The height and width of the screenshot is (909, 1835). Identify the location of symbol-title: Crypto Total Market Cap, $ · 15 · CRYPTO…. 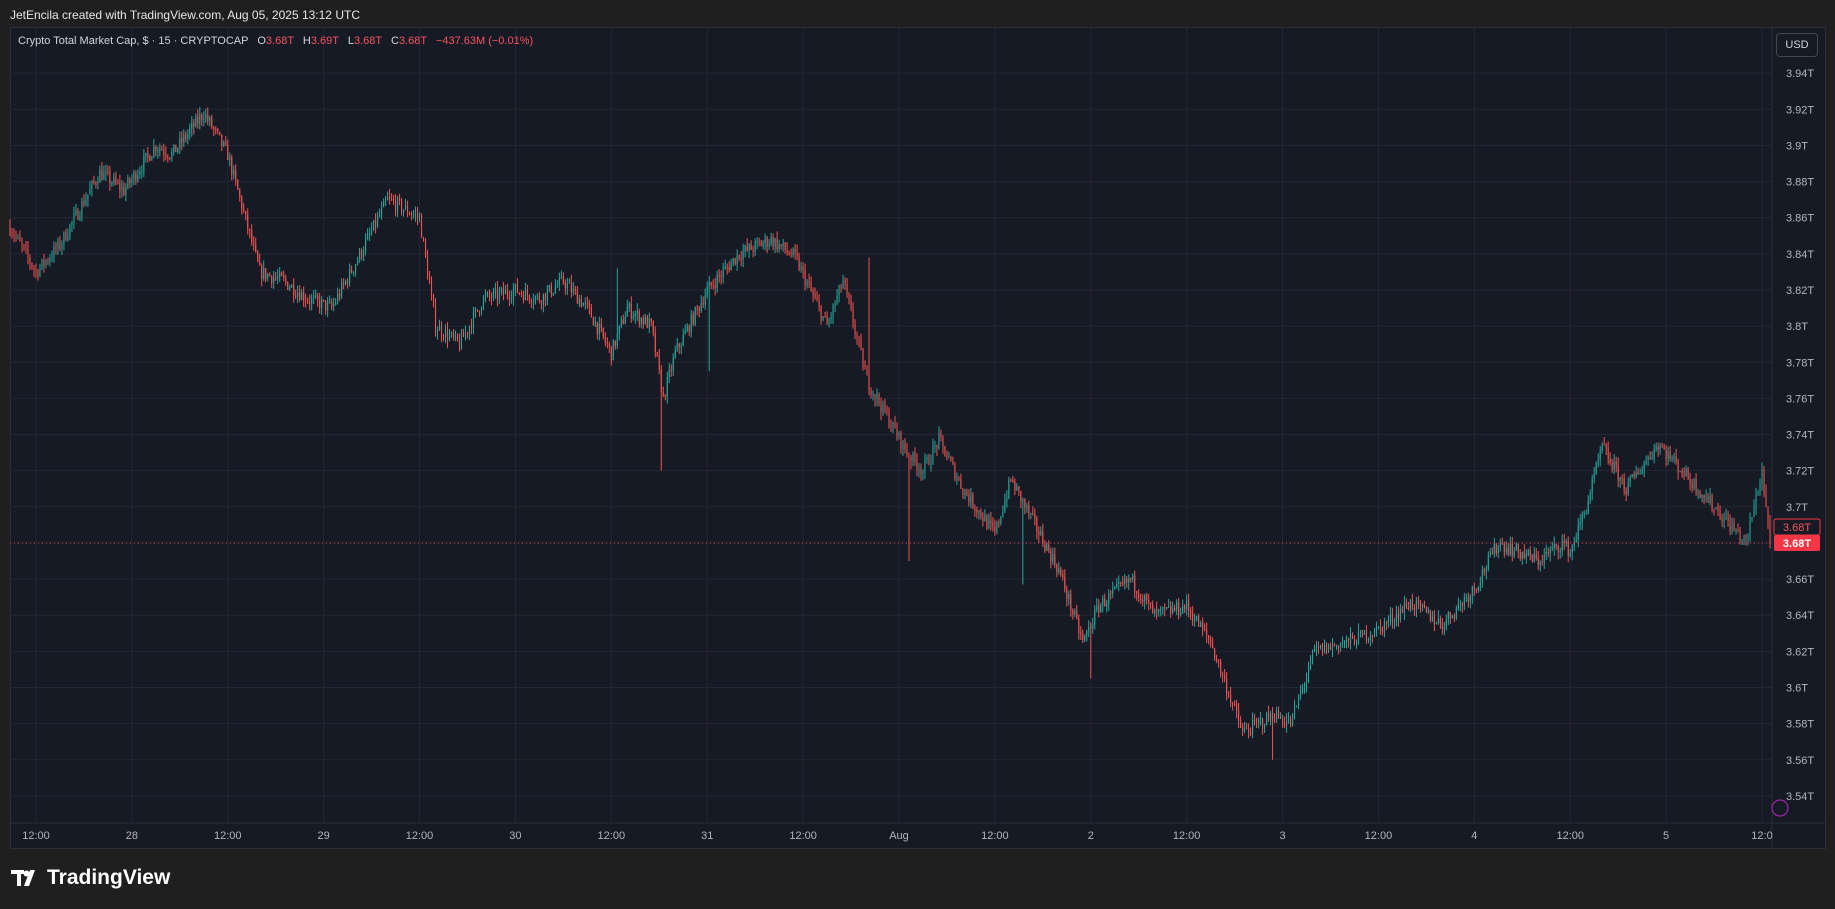
(133, 41).